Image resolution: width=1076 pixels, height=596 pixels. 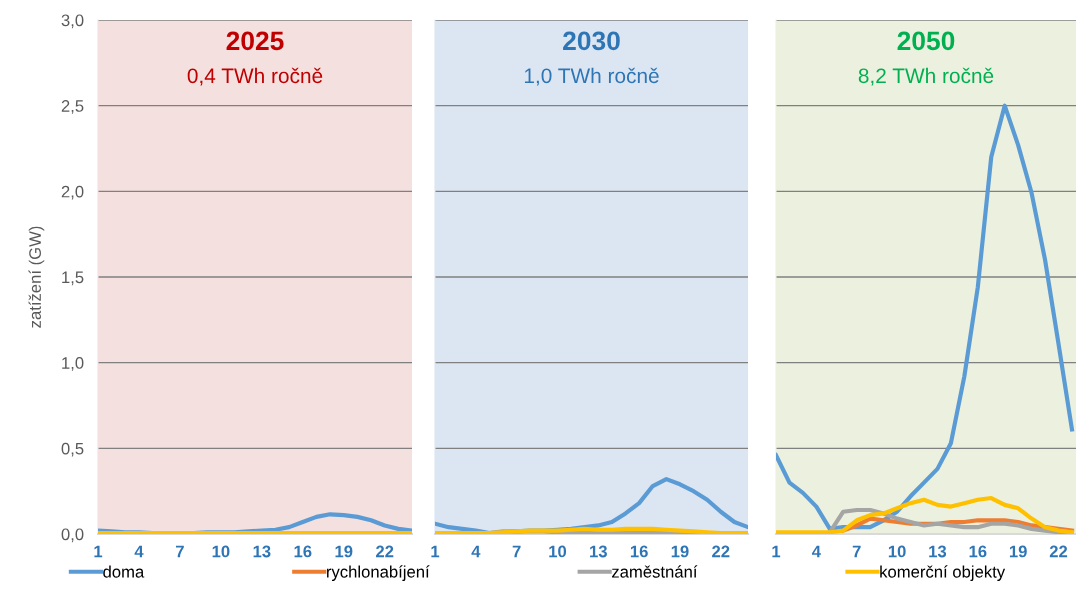 What do you see at coordinates (36, 277) in the screenshot?
I see `y-axis-title: zatížení (GW)` at bounding box center [36, 277].